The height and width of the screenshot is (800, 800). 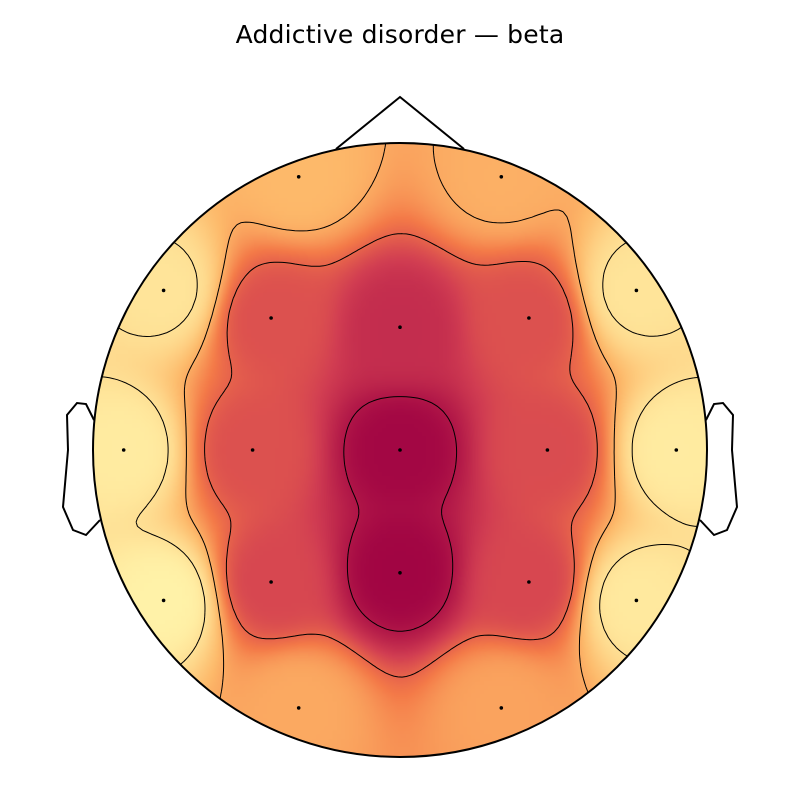 I want to click on electrode-marker-cz, so click(x=400, y=450).